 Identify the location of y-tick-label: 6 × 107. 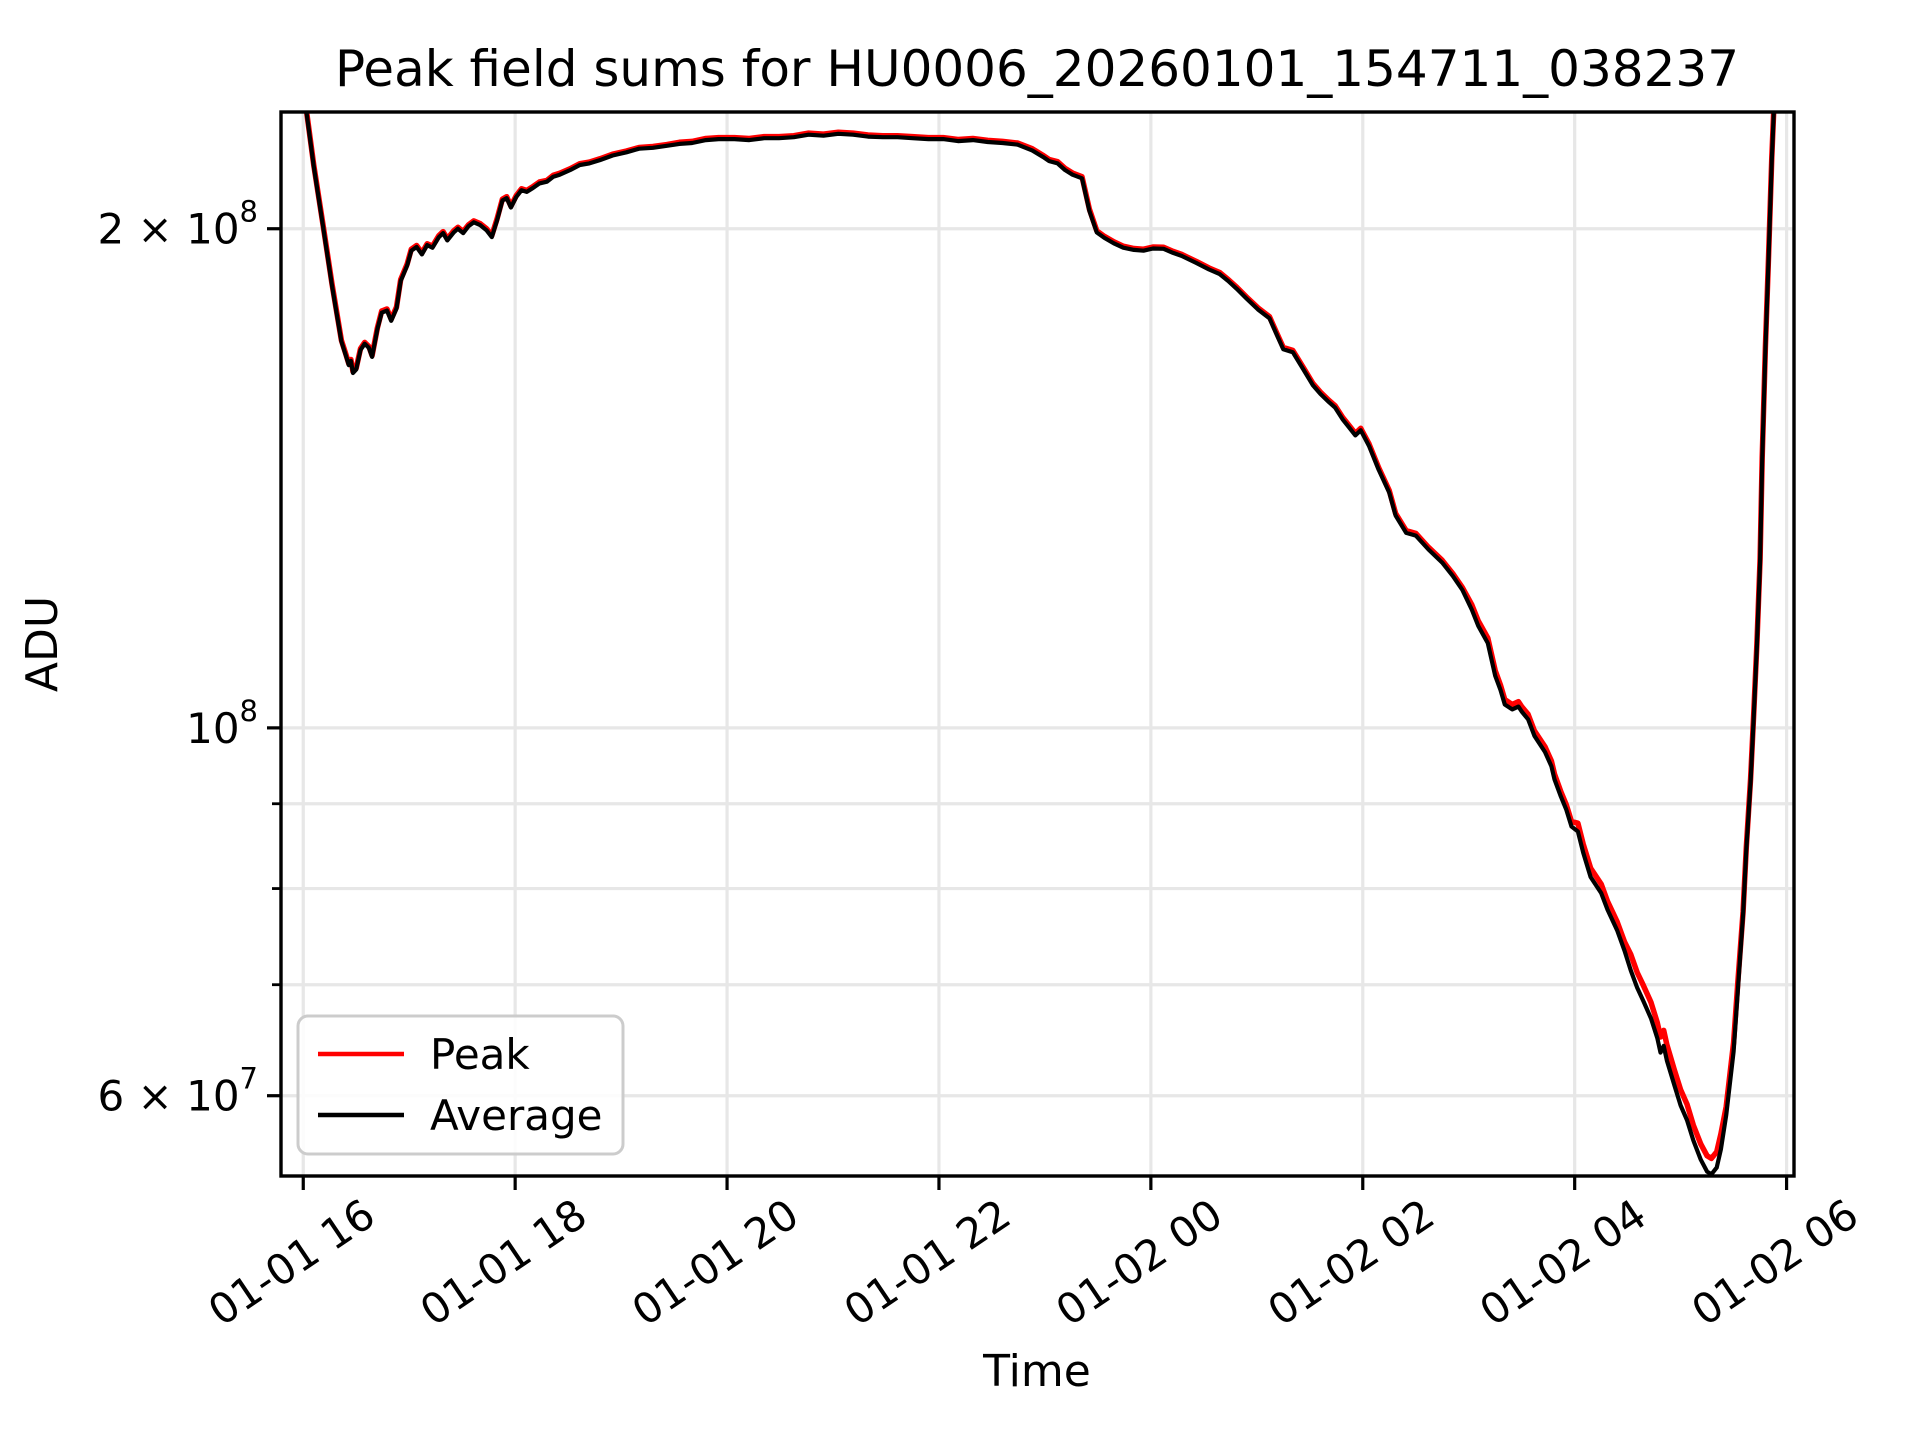
(177, 1091).